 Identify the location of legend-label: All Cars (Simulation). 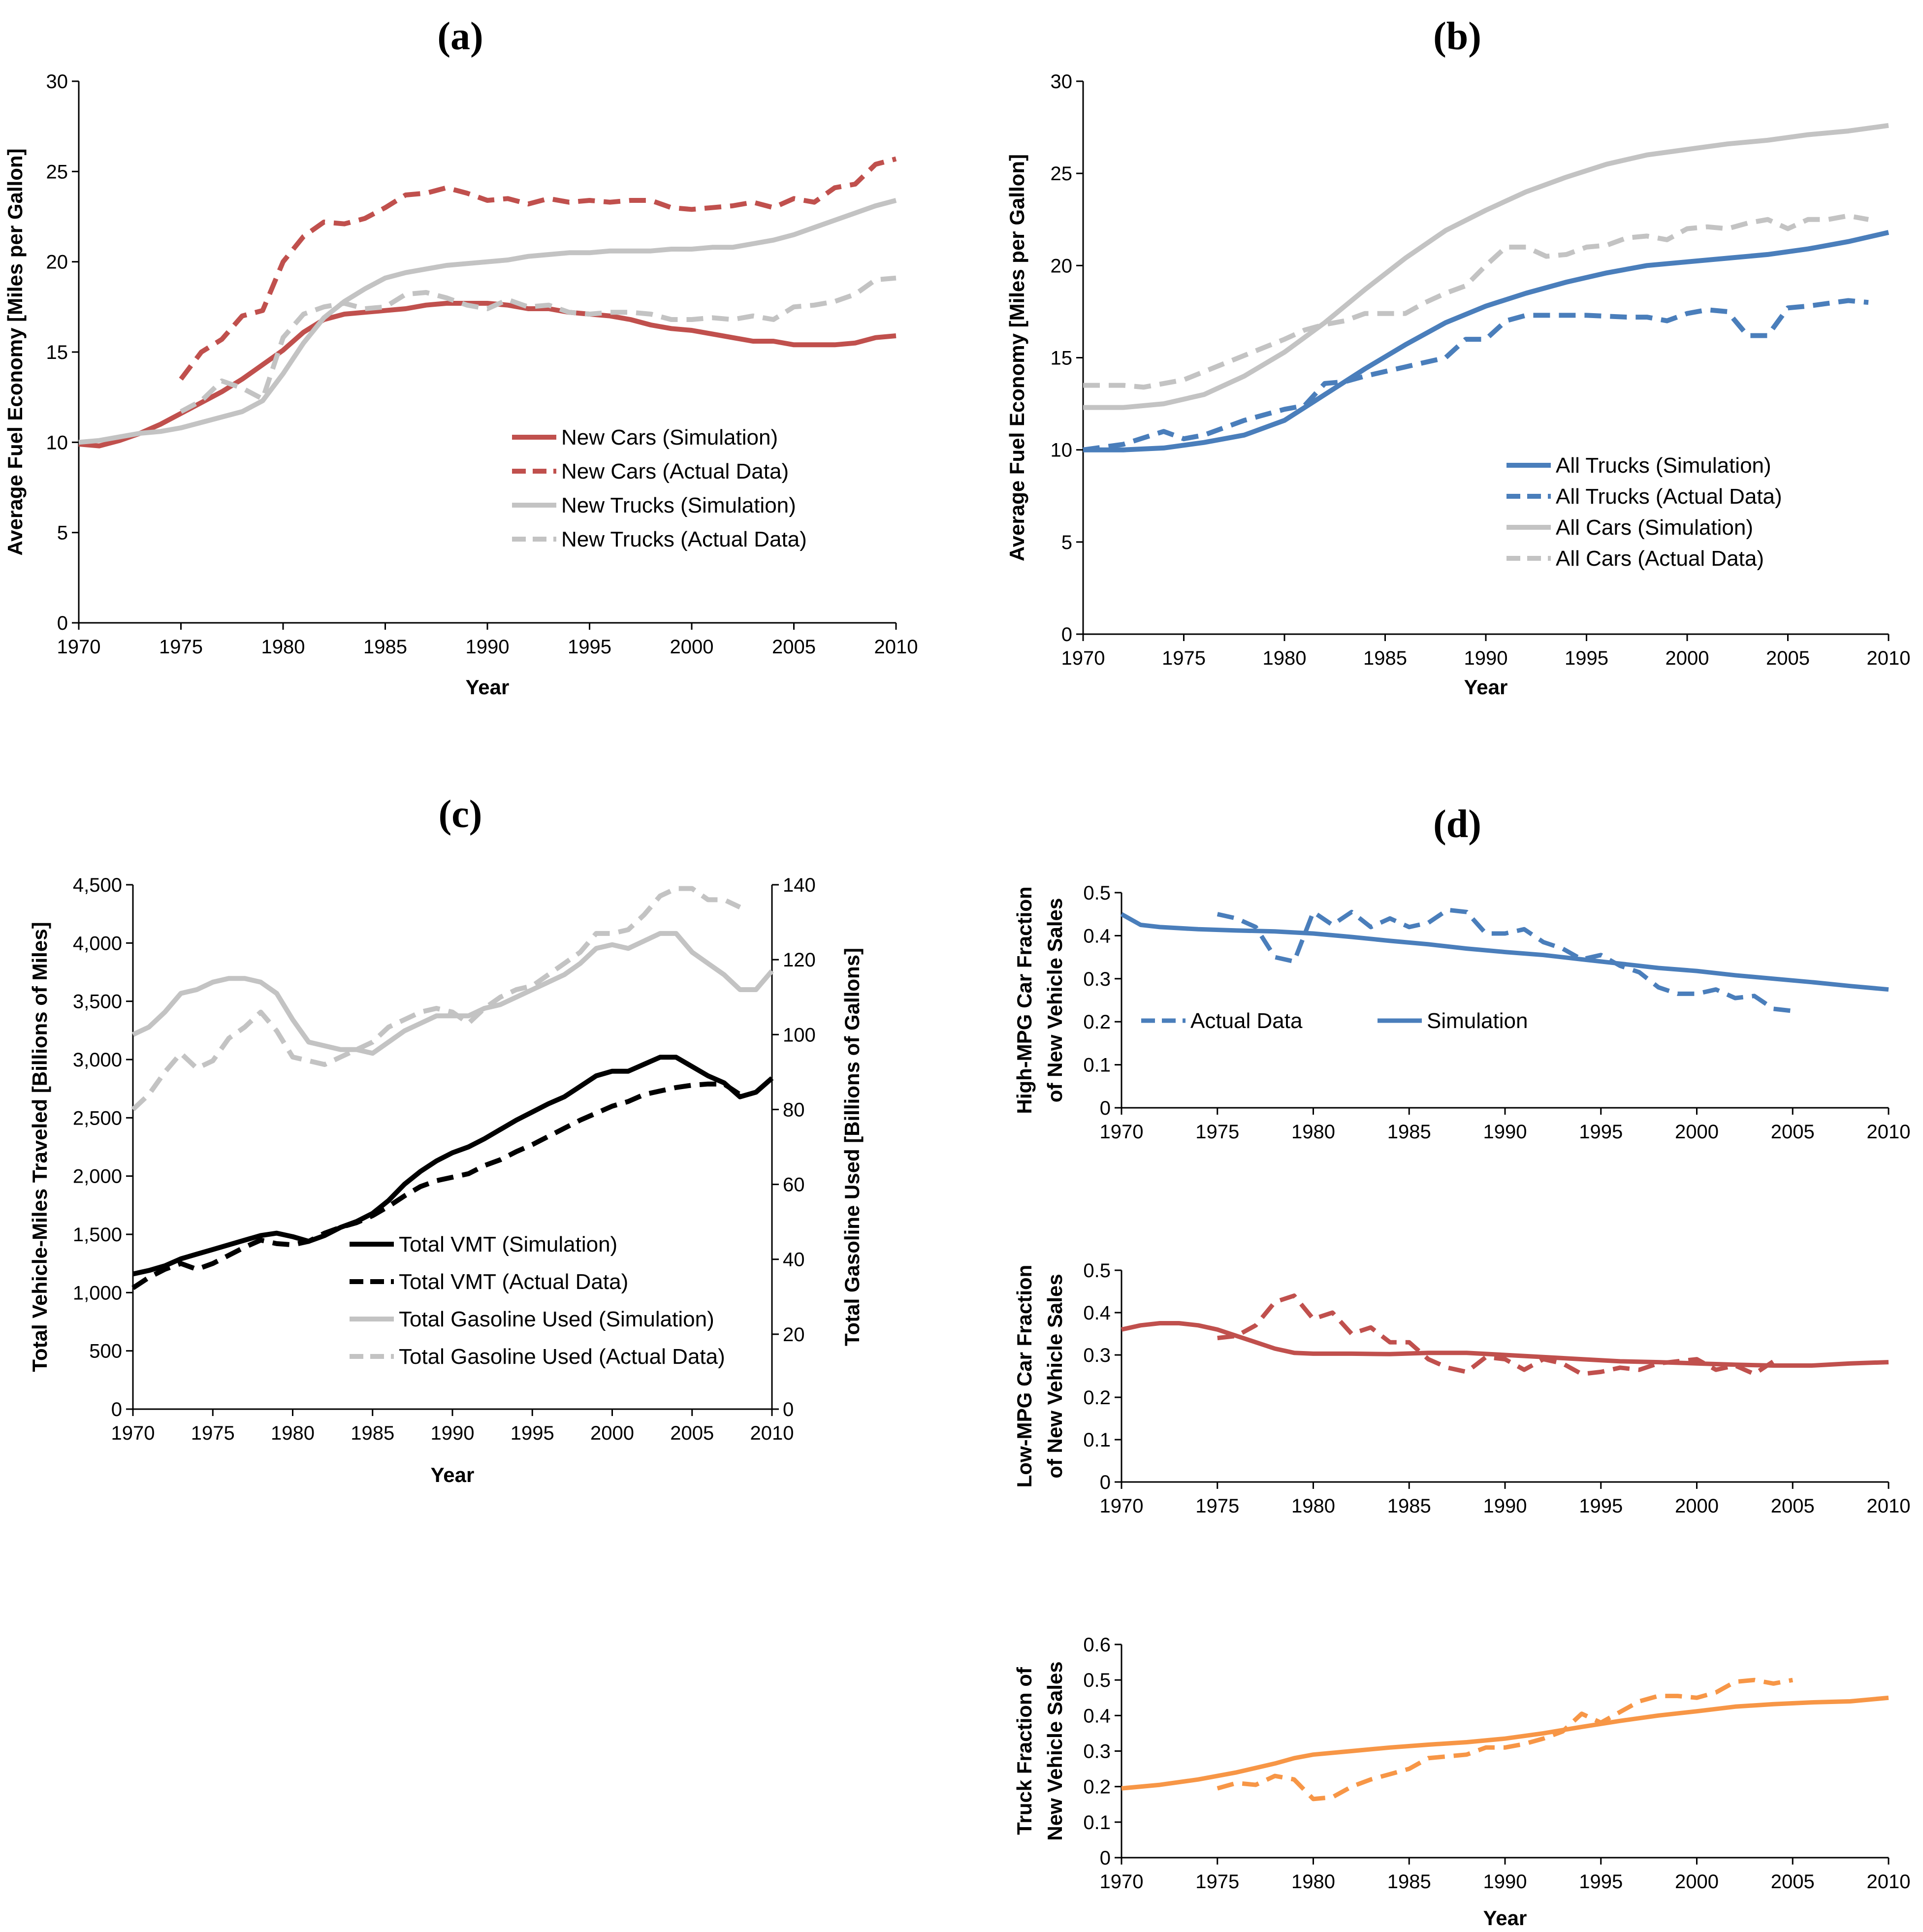
(1655, 527).